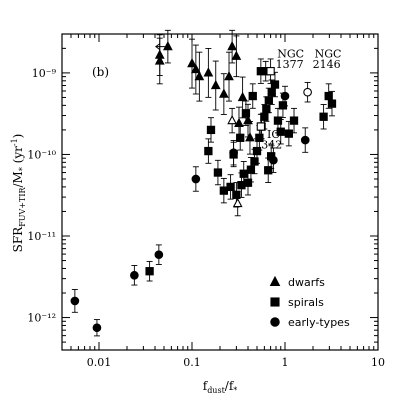  I want to click on panel-label: (b), so click(100, 72).